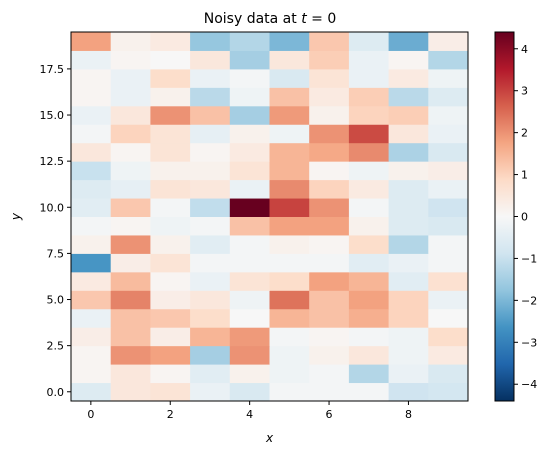 The image size is (551, 459). Describe the element at coordinates (529, 300) in the screenshot. I see `colorbar-tick-label: −2` at that location.